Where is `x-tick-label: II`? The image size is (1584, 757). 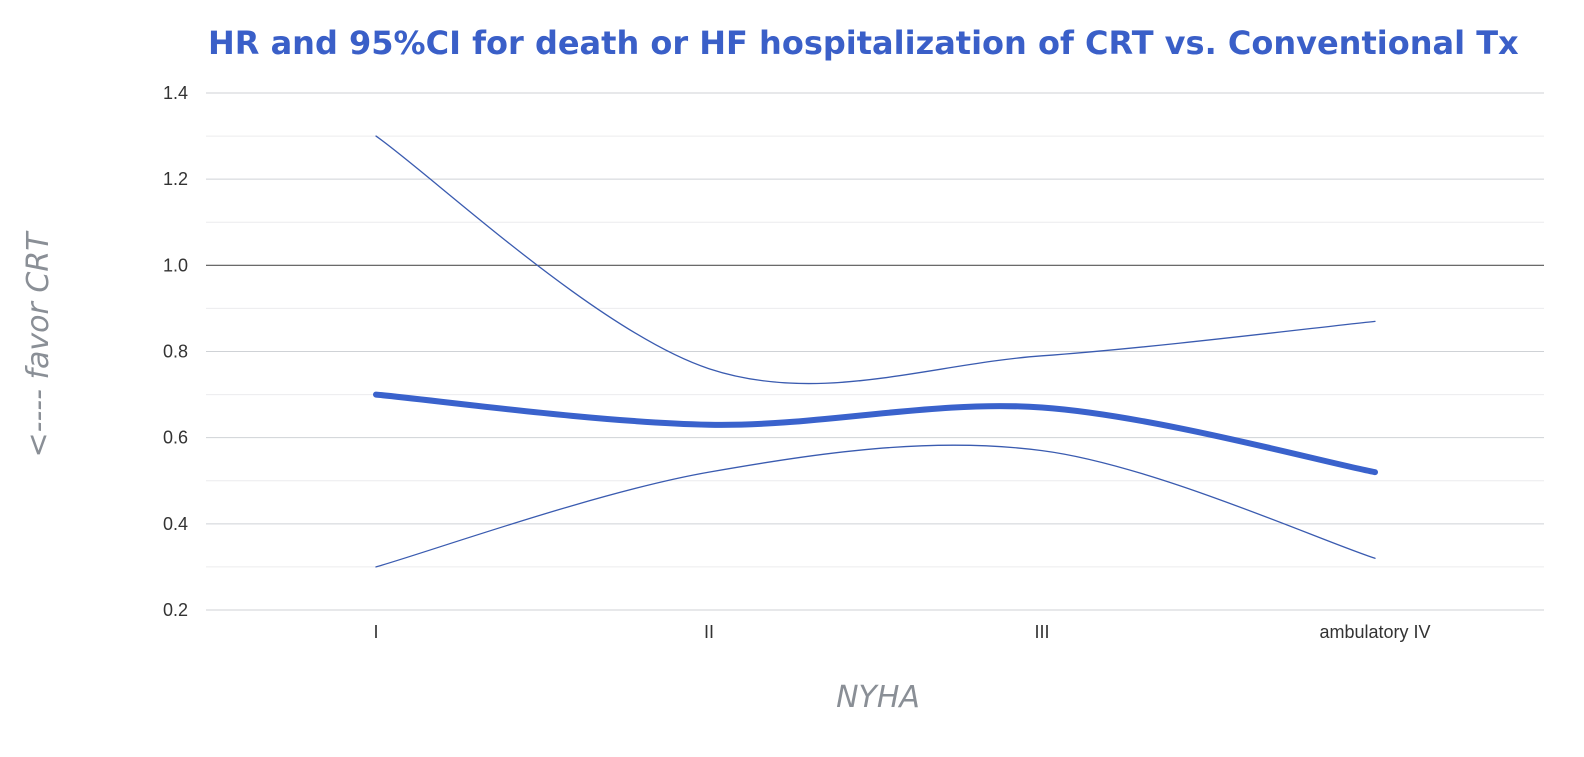
x-tick-label: II is located at coordinates (709, 632).